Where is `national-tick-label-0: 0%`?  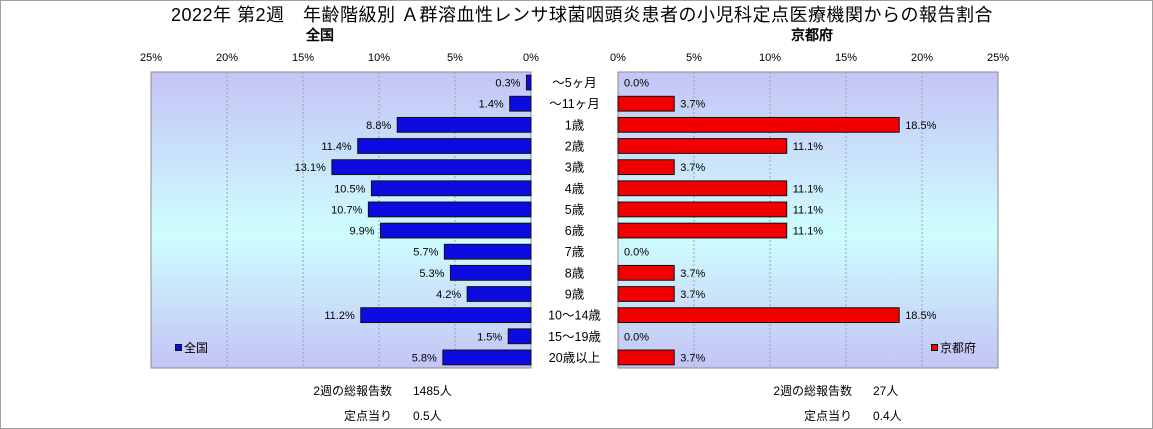
national-tick-label-0: 0% is located at coordinates (531, 58).